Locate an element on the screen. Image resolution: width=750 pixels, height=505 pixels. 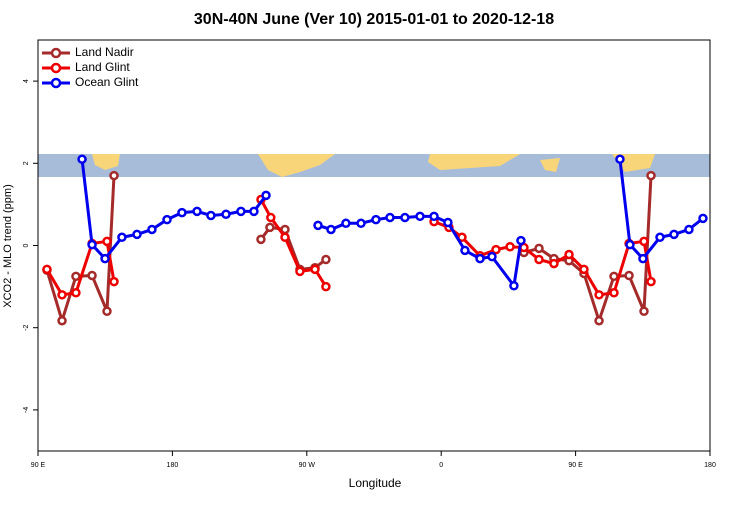
y-tick-label: -4 is located at coordinates (26, 410).